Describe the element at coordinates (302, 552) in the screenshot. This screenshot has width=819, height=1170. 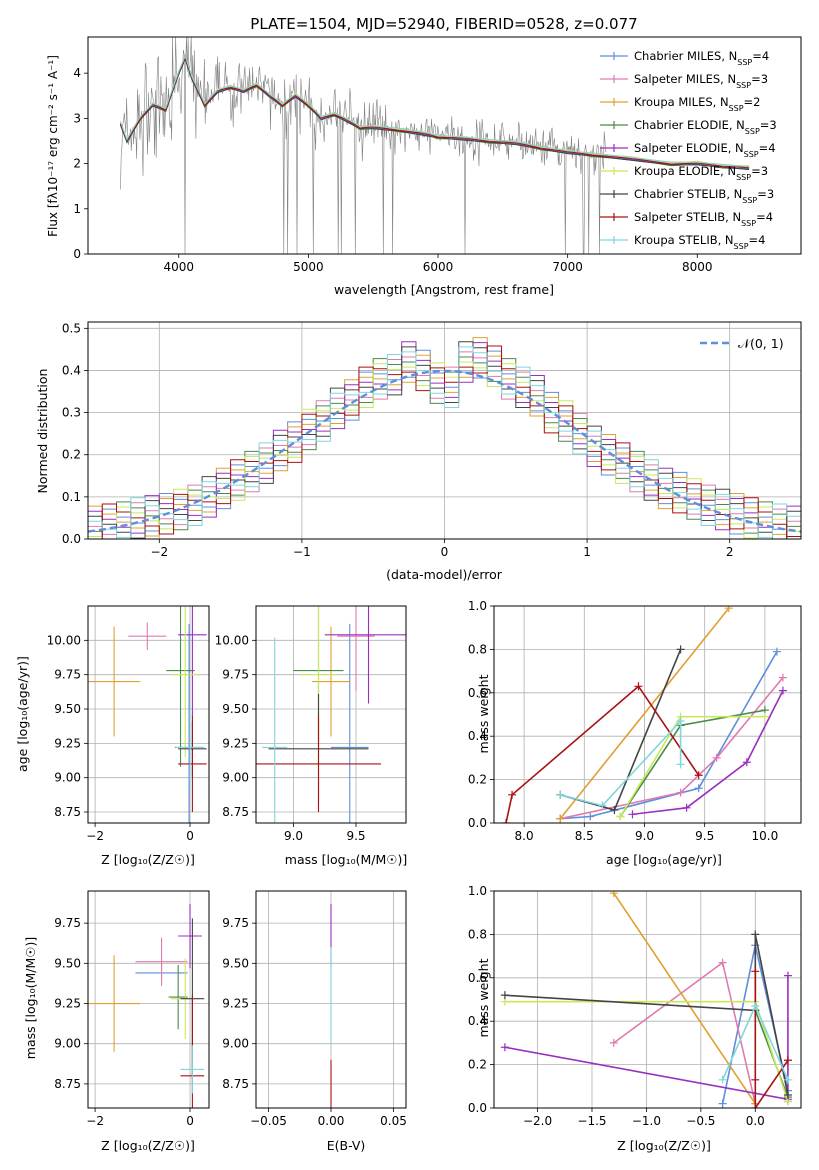
I see `x-tick-label: −1` at that location.